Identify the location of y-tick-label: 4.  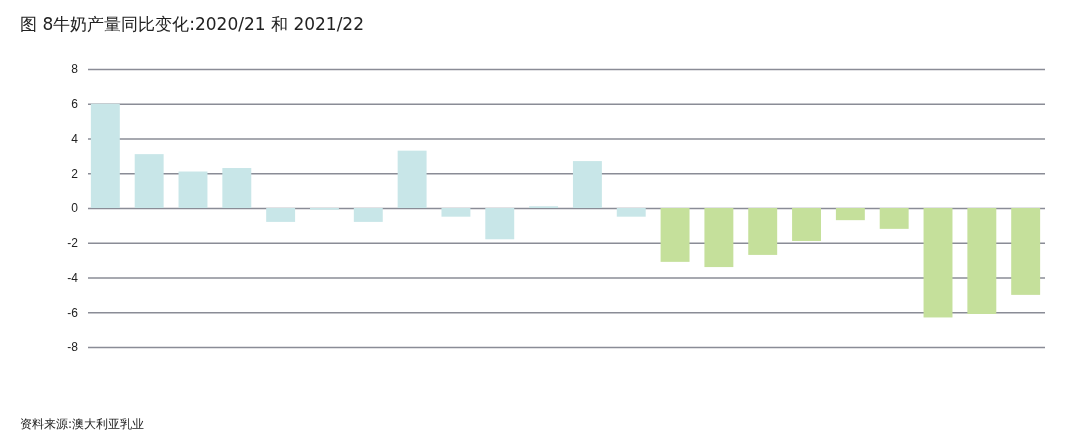
(75, 138).